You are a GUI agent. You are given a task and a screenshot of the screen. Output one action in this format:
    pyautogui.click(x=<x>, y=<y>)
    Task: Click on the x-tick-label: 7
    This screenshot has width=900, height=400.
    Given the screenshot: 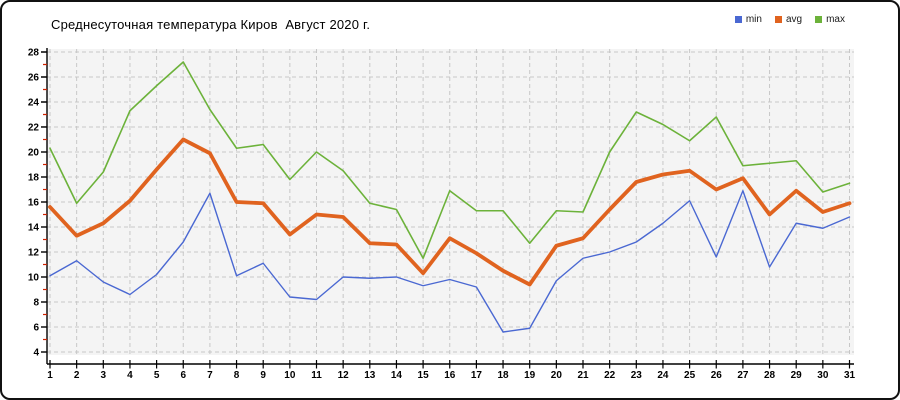 What is the action you would take?
    pyautogui.click(x=210, y=375)
    